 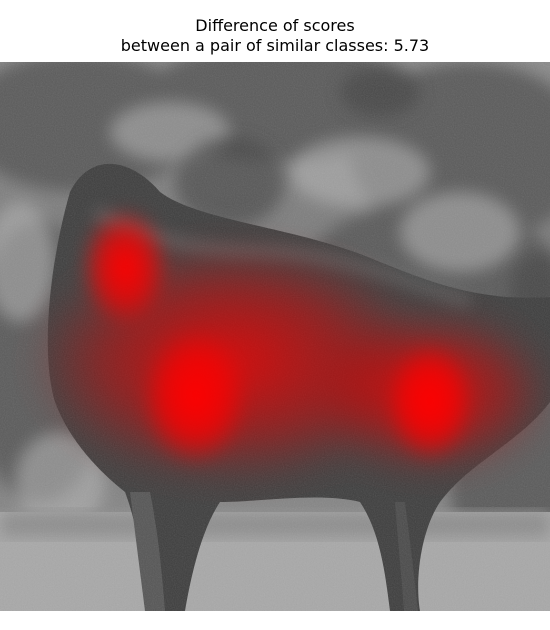 What do you see at coordinates (275, 25) in the screenshot?
I see `title-line-1: Difference of scores` at bounding box center [275, 25].